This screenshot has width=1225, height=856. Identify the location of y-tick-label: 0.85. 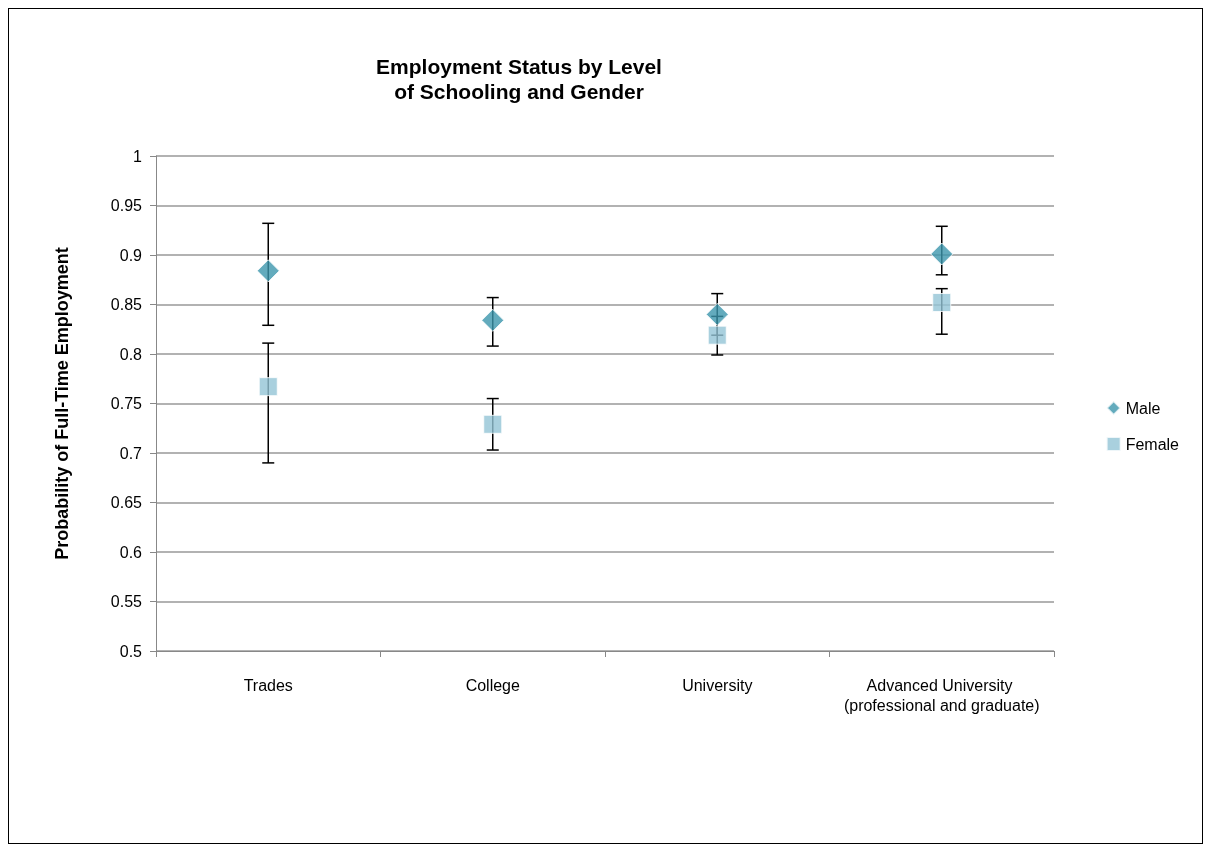
(126, 304).